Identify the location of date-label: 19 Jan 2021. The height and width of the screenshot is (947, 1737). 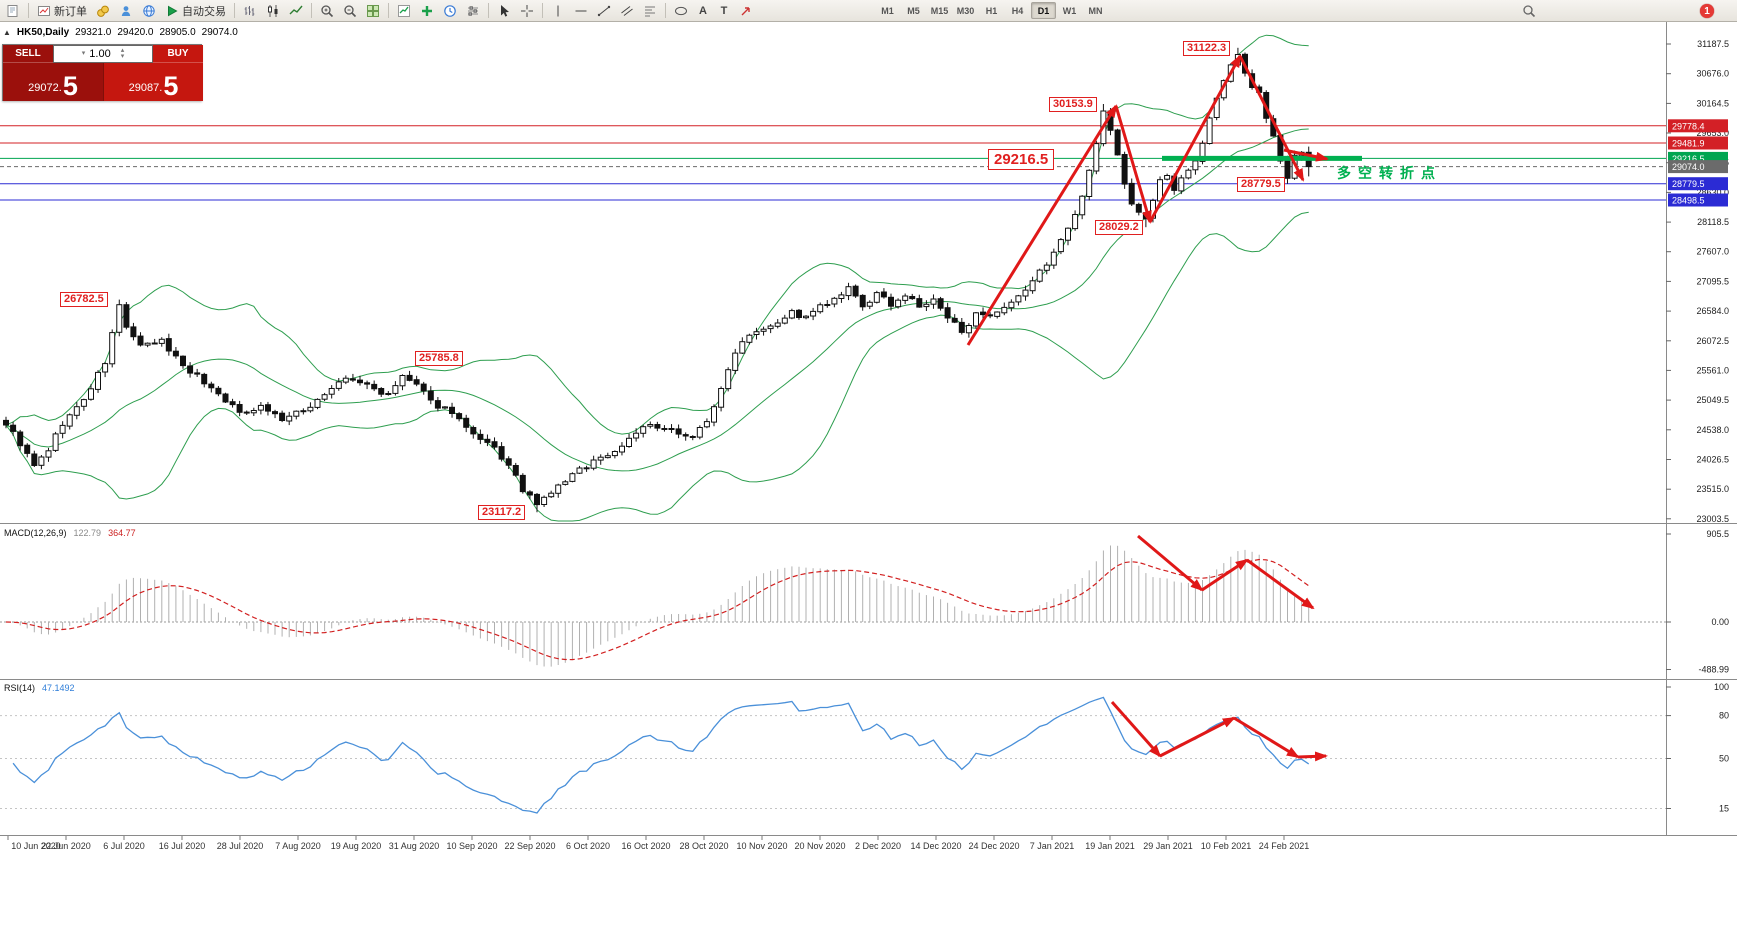
(1110, 846).